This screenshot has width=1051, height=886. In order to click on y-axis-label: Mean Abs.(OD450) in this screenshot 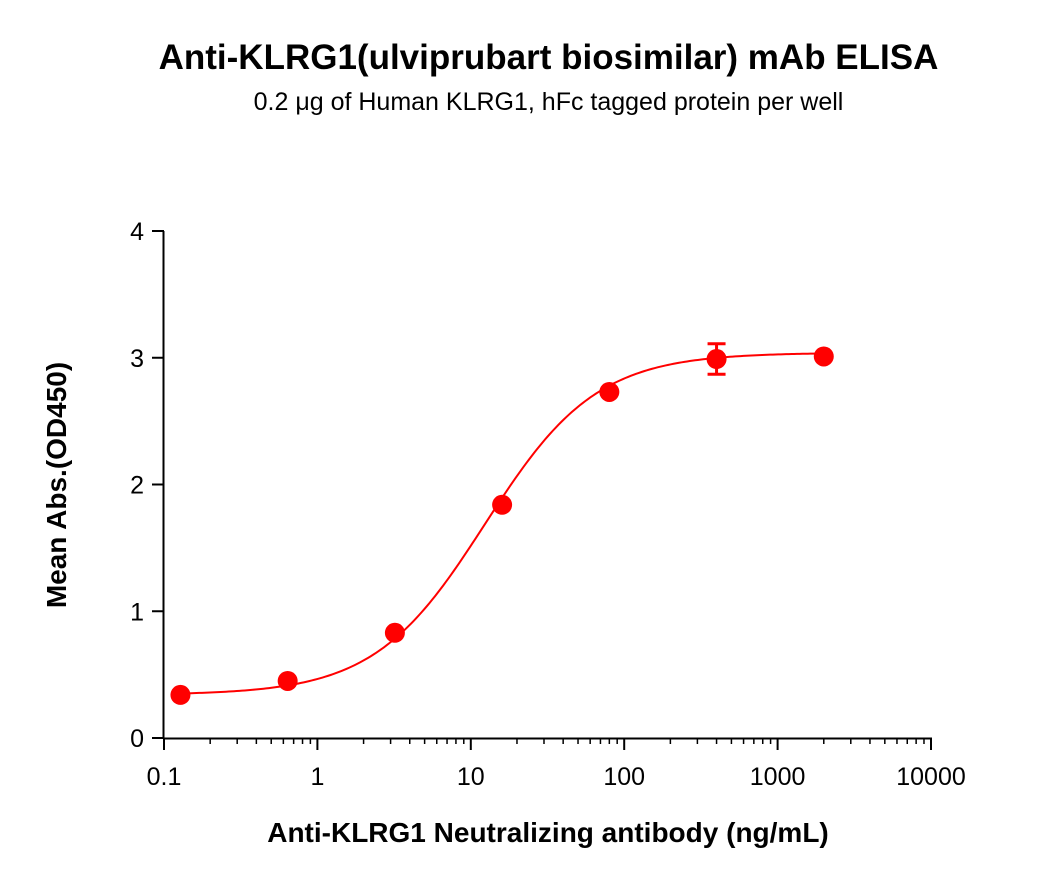, I will do `click(56, 485)`.